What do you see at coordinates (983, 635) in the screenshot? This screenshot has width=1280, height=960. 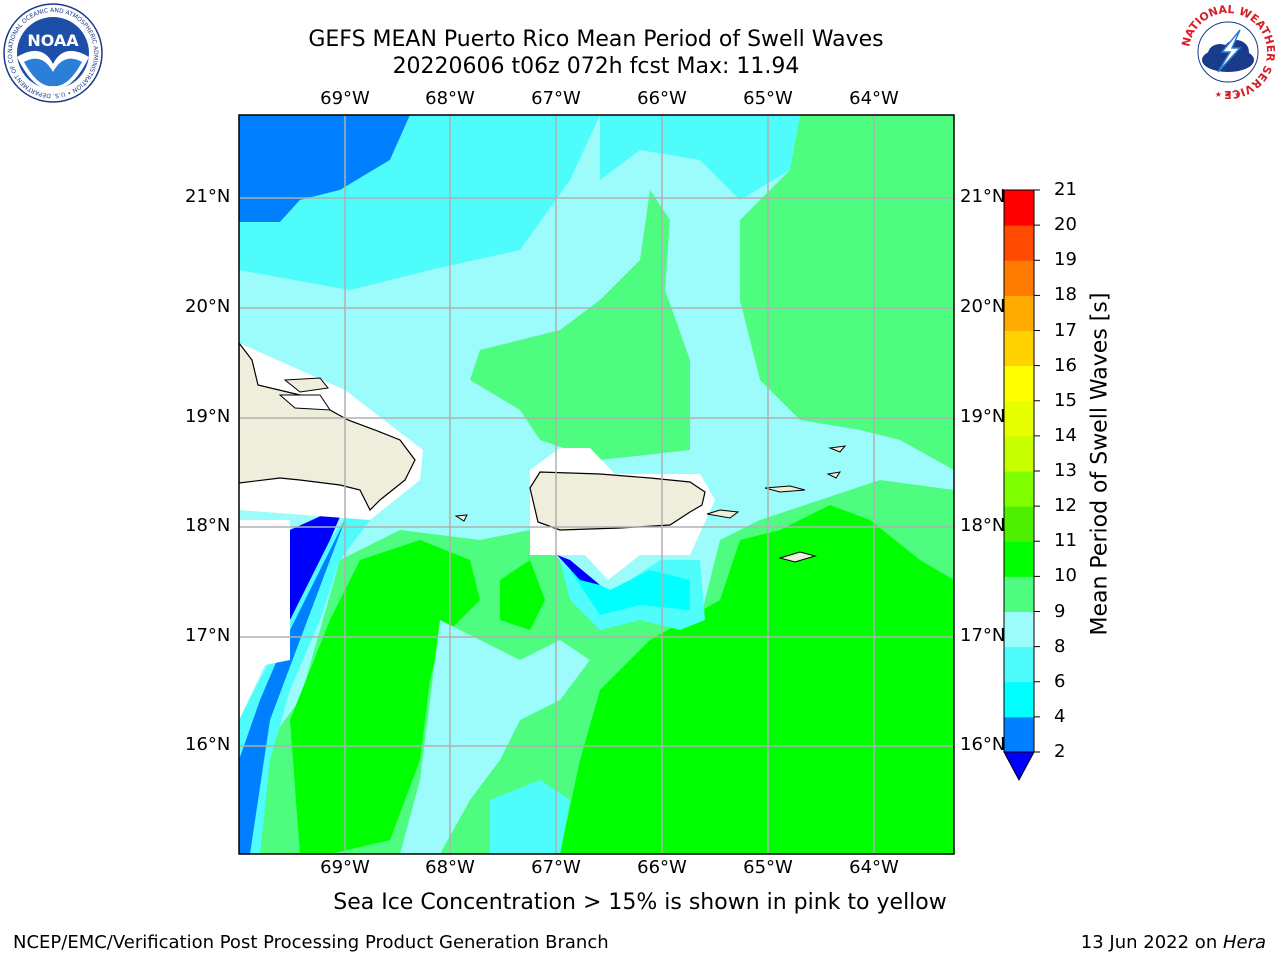 I see `lat-label-right: 17°N` at bounding box center [983, 635].